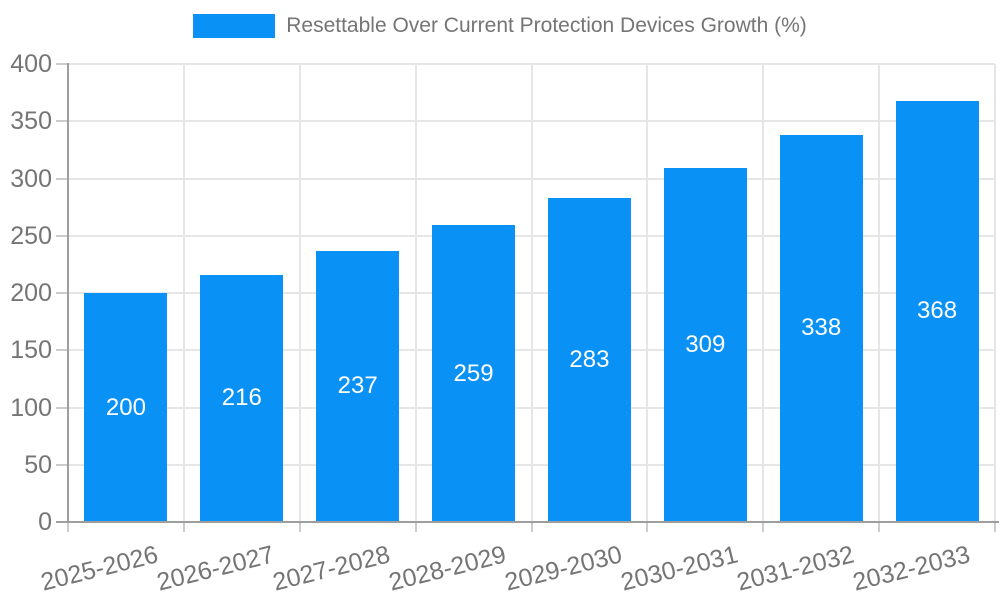 This screenshot has height=600, width=1000. I want to click on bar-value-label: 283, so click(589, 359).